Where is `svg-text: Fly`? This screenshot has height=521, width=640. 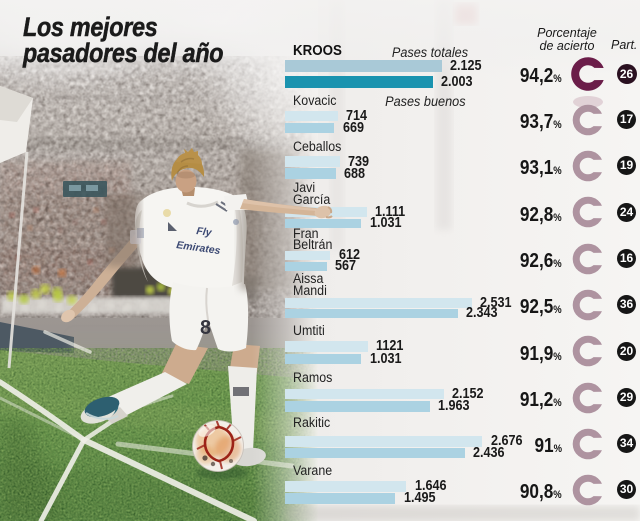
svg-text: Fly is located at coordinates (205, 232).